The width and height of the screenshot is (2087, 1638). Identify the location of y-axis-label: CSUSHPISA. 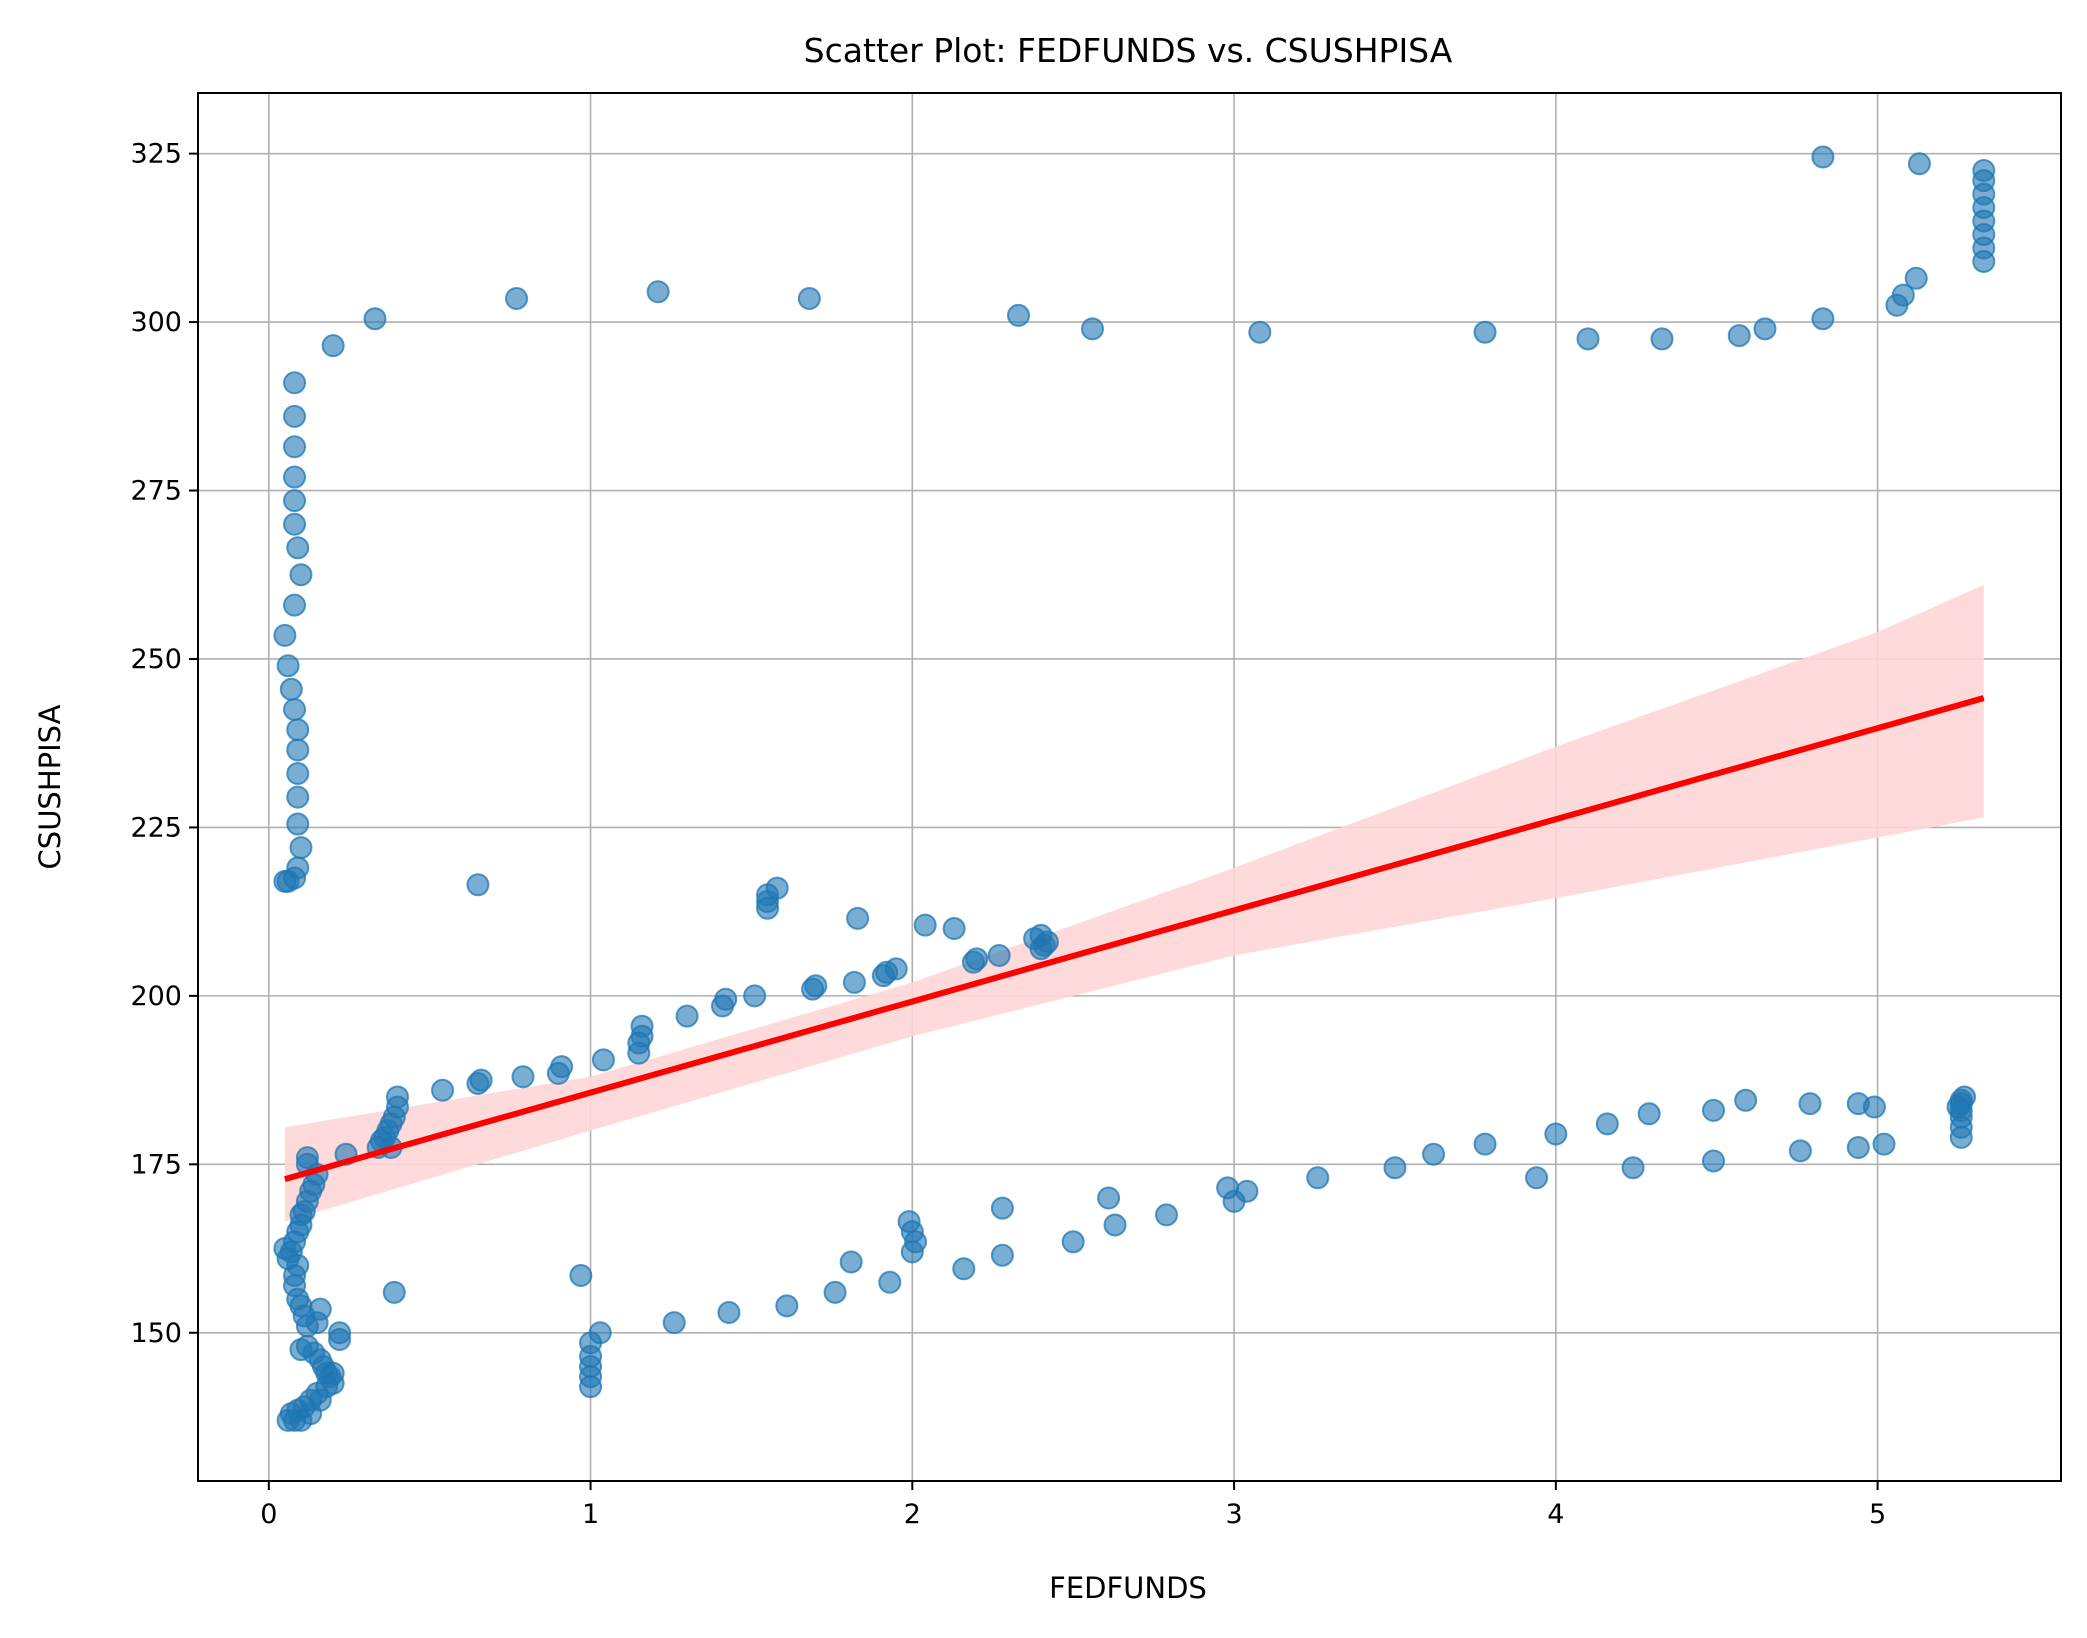
(50, 786).